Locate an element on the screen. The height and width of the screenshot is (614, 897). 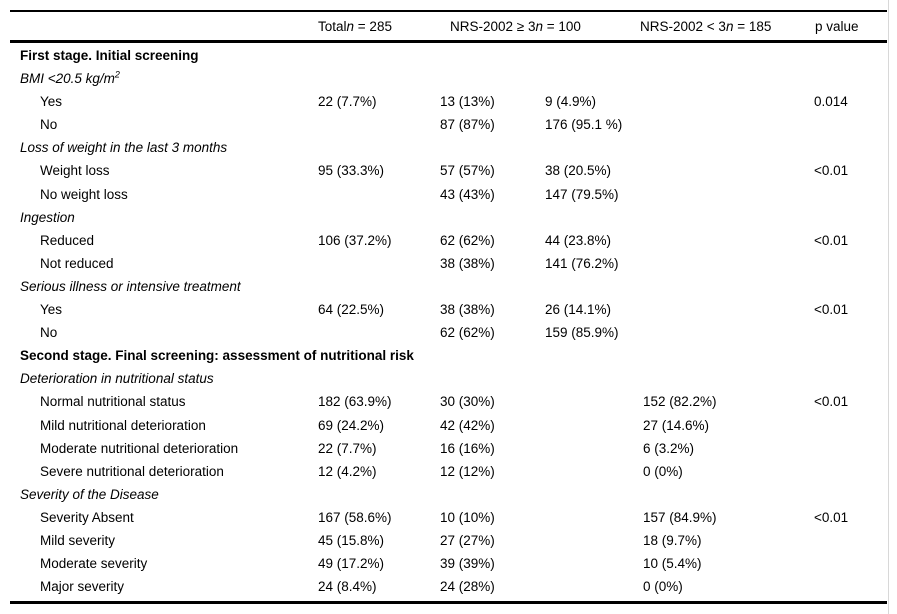
cell-ge3: 43 (43%) is located at coordinates (467, 194).